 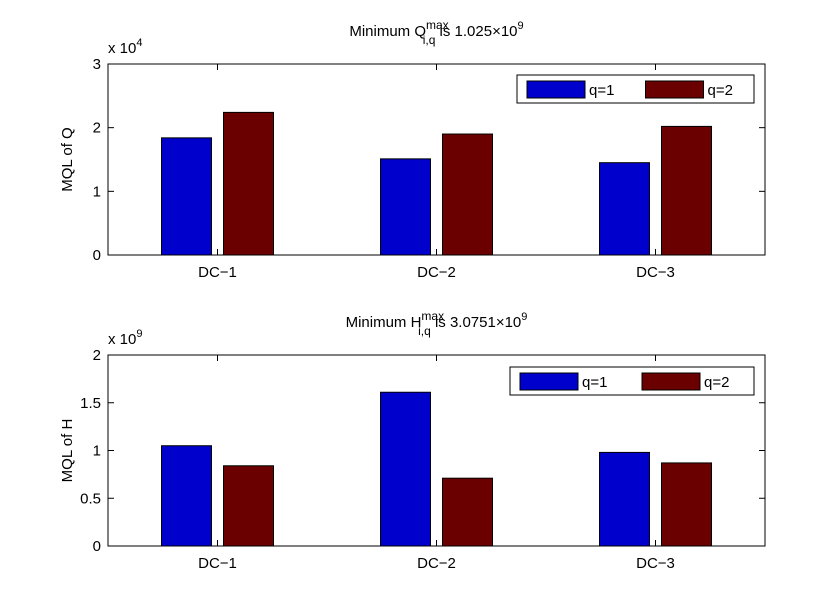 I want to click on chart-title: Minimum Qmax i,q is 1.025×109, so click(x=436, y=32).